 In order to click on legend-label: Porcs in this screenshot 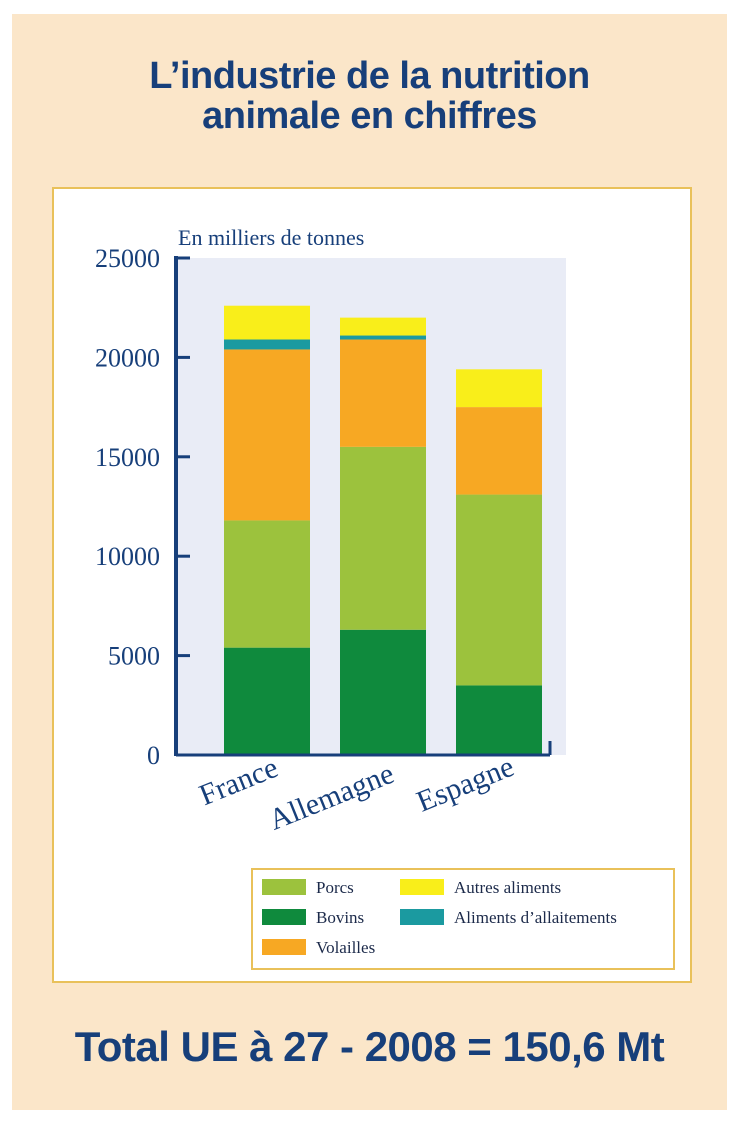, I will do `click(335, 887)`.